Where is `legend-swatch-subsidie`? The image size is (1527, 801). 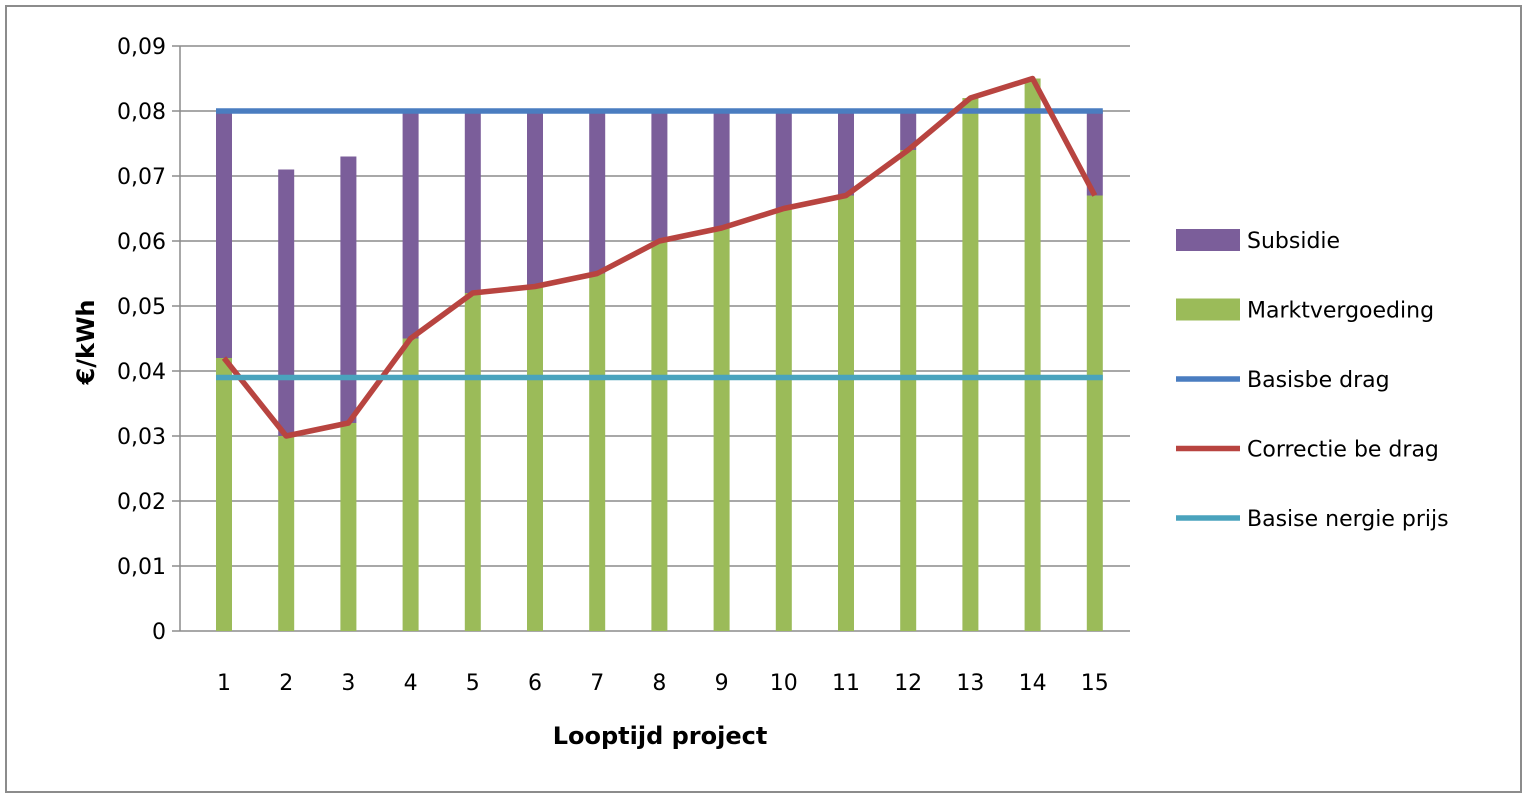 legend-swatch-subsidie is located at coordinates (1208, 240).